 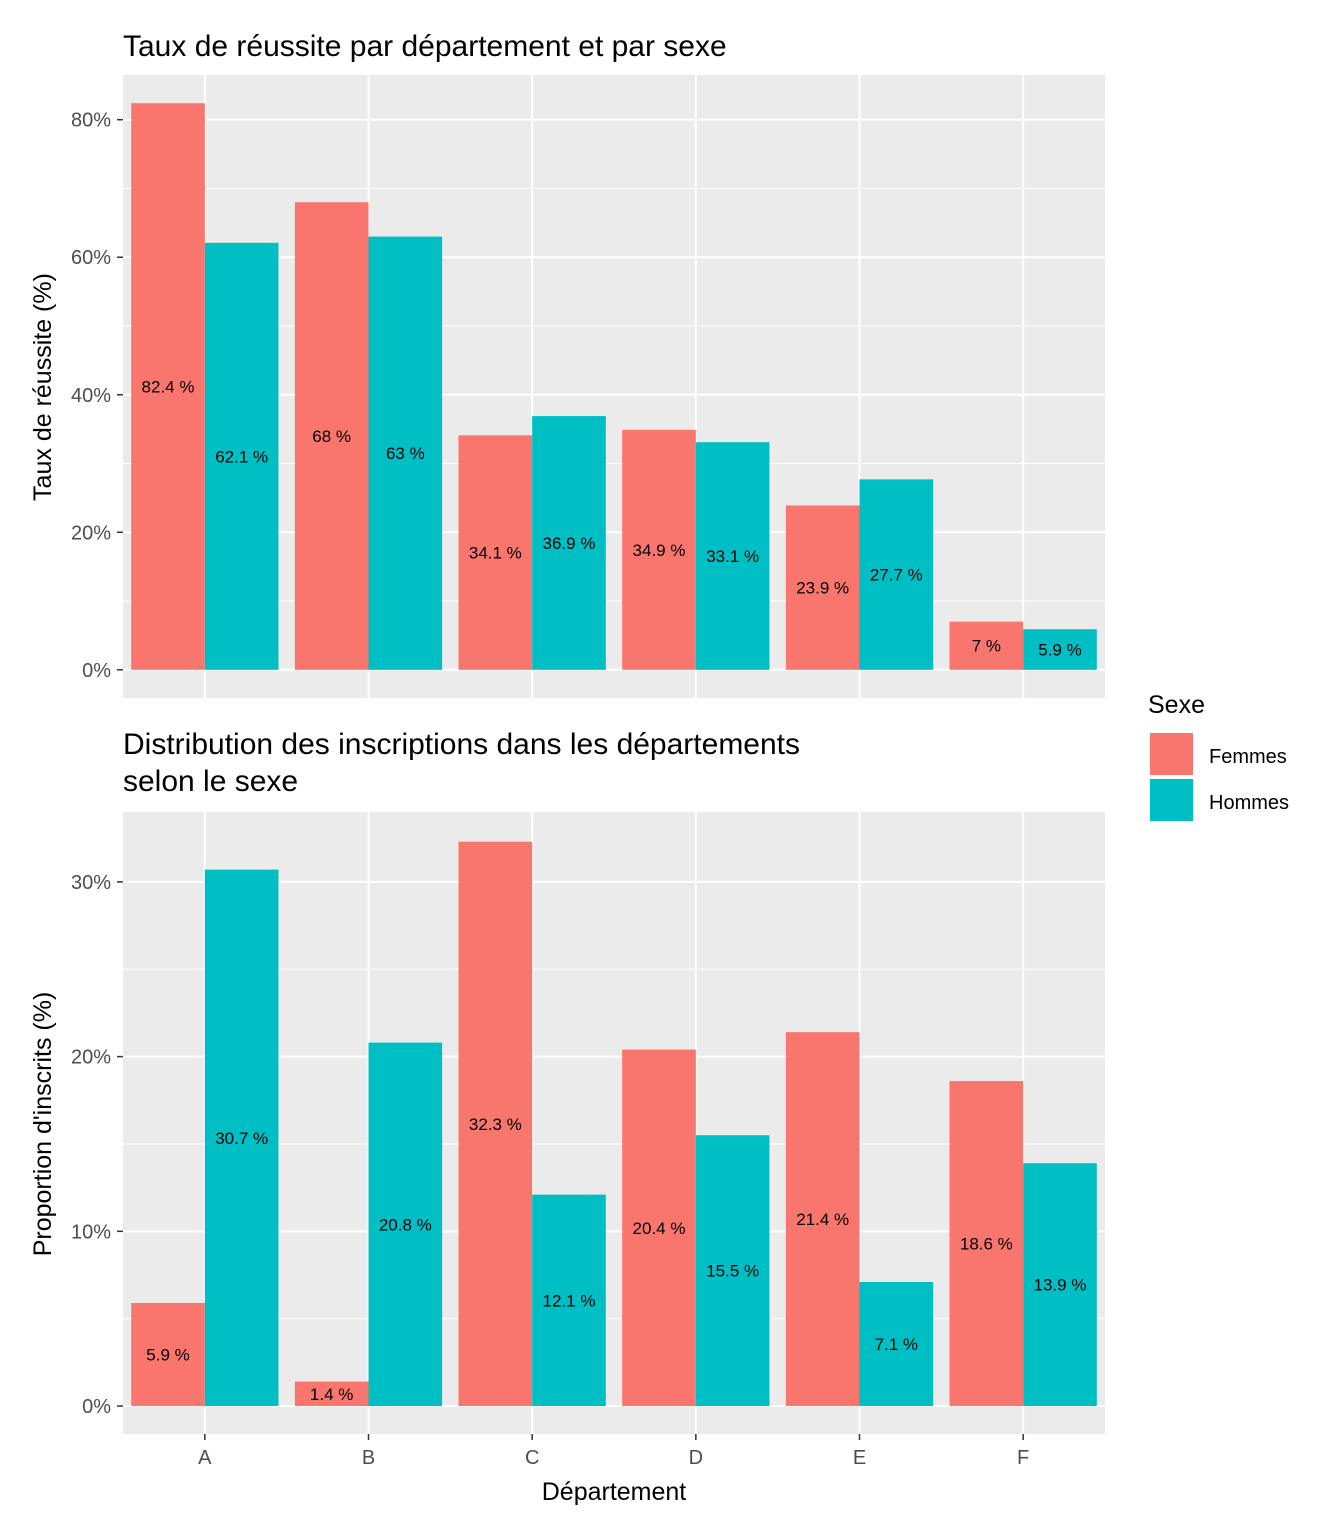 I want to click on x-tick-label: F, so click(x=1023, y=1458).